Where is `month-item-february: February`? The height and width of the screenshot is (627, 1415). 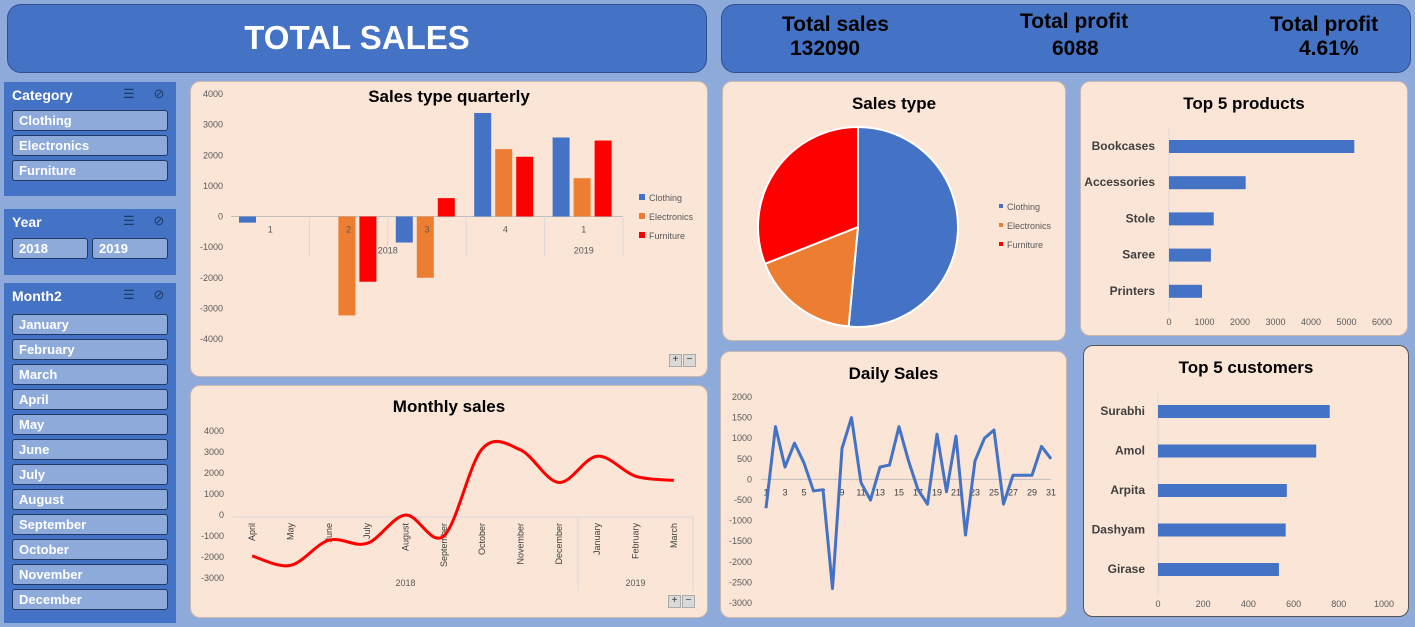 month-item-february: February is located at coordinates (90, 349).